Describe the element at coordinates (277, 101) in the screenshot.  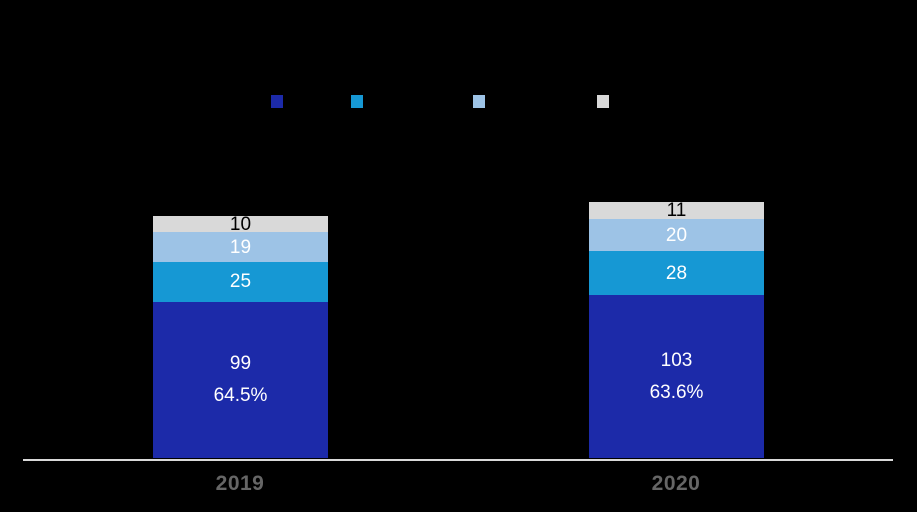
I see `legend-swatch-dark-blue` at that location.